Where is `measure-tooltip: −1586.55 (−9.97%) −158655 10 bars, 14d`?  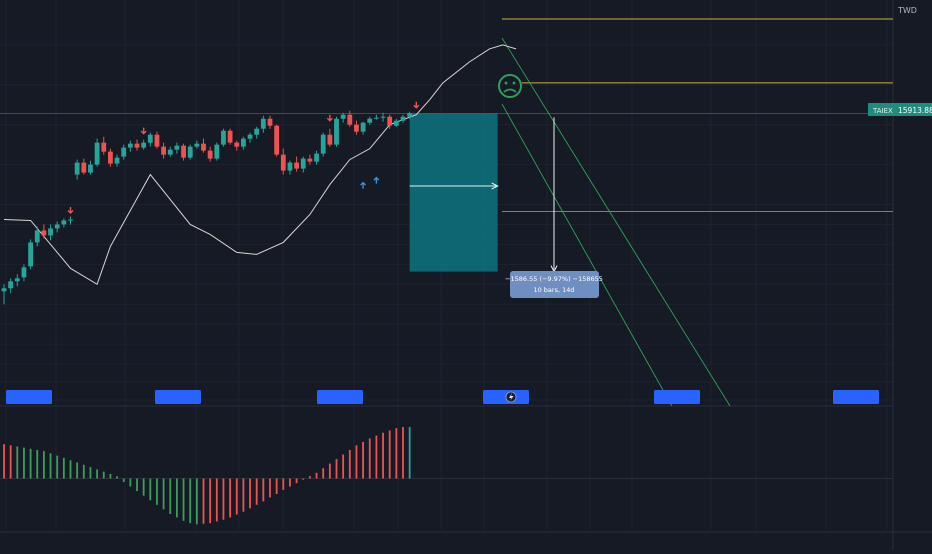
measure-tooltip: −1586.55 (−9.97%) −158655 10 bars, 14d is located at coordinates (554, 284).